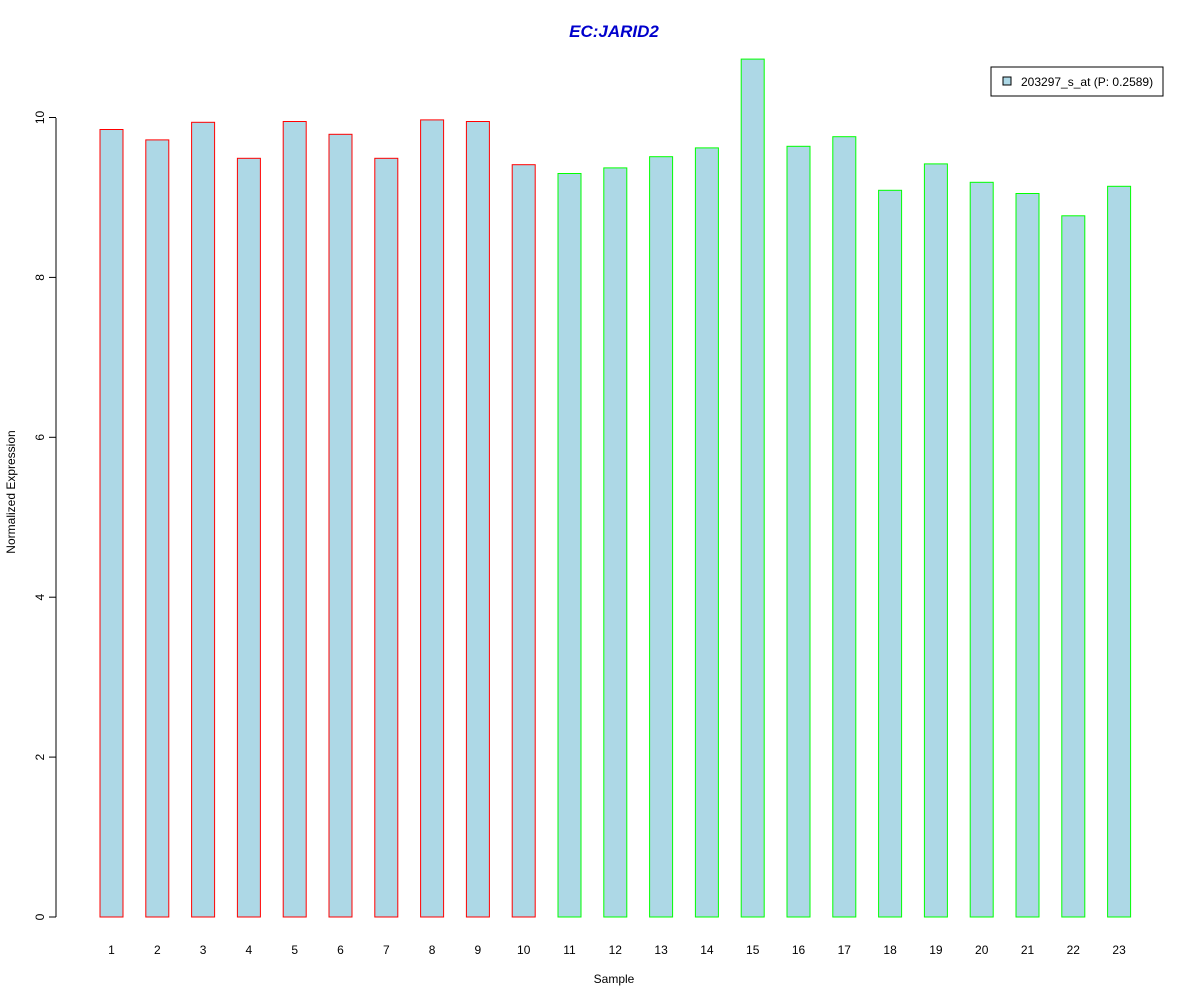 The height and width of the screenshot is (1000, 1200). Describe the element at coordinates (753, 950) in the screenshot. I see `x-tick-label: 15` at that location.